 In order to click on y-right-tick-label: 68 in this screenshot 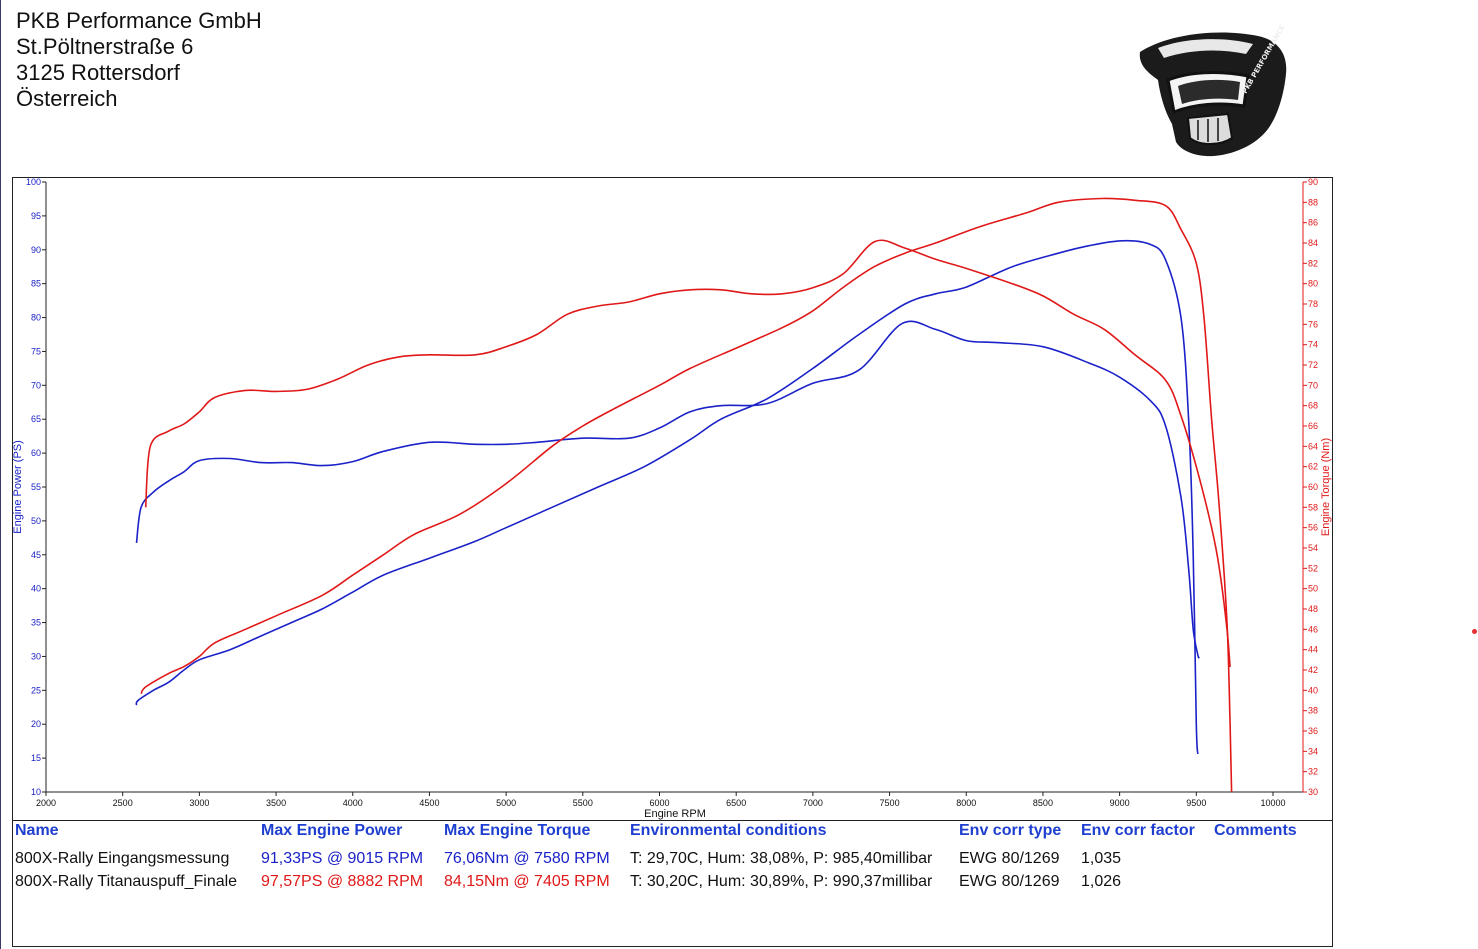, I will do `click(1313, 406)`.